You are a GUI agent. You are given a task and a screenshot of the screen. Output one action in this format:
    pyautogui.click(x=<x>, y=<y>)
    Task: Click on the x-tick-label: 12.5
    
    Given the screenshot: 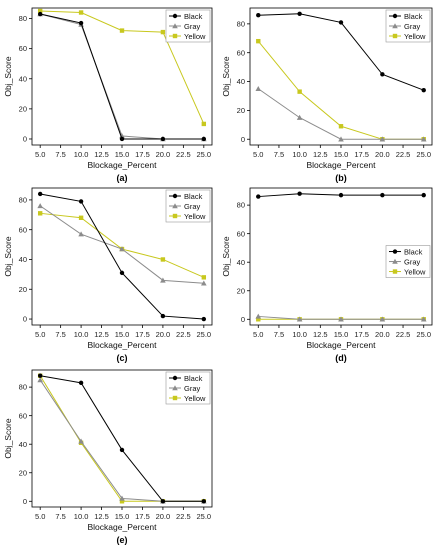 What is the action you would take?
    pyautogui.click(x=320, y=154)
    